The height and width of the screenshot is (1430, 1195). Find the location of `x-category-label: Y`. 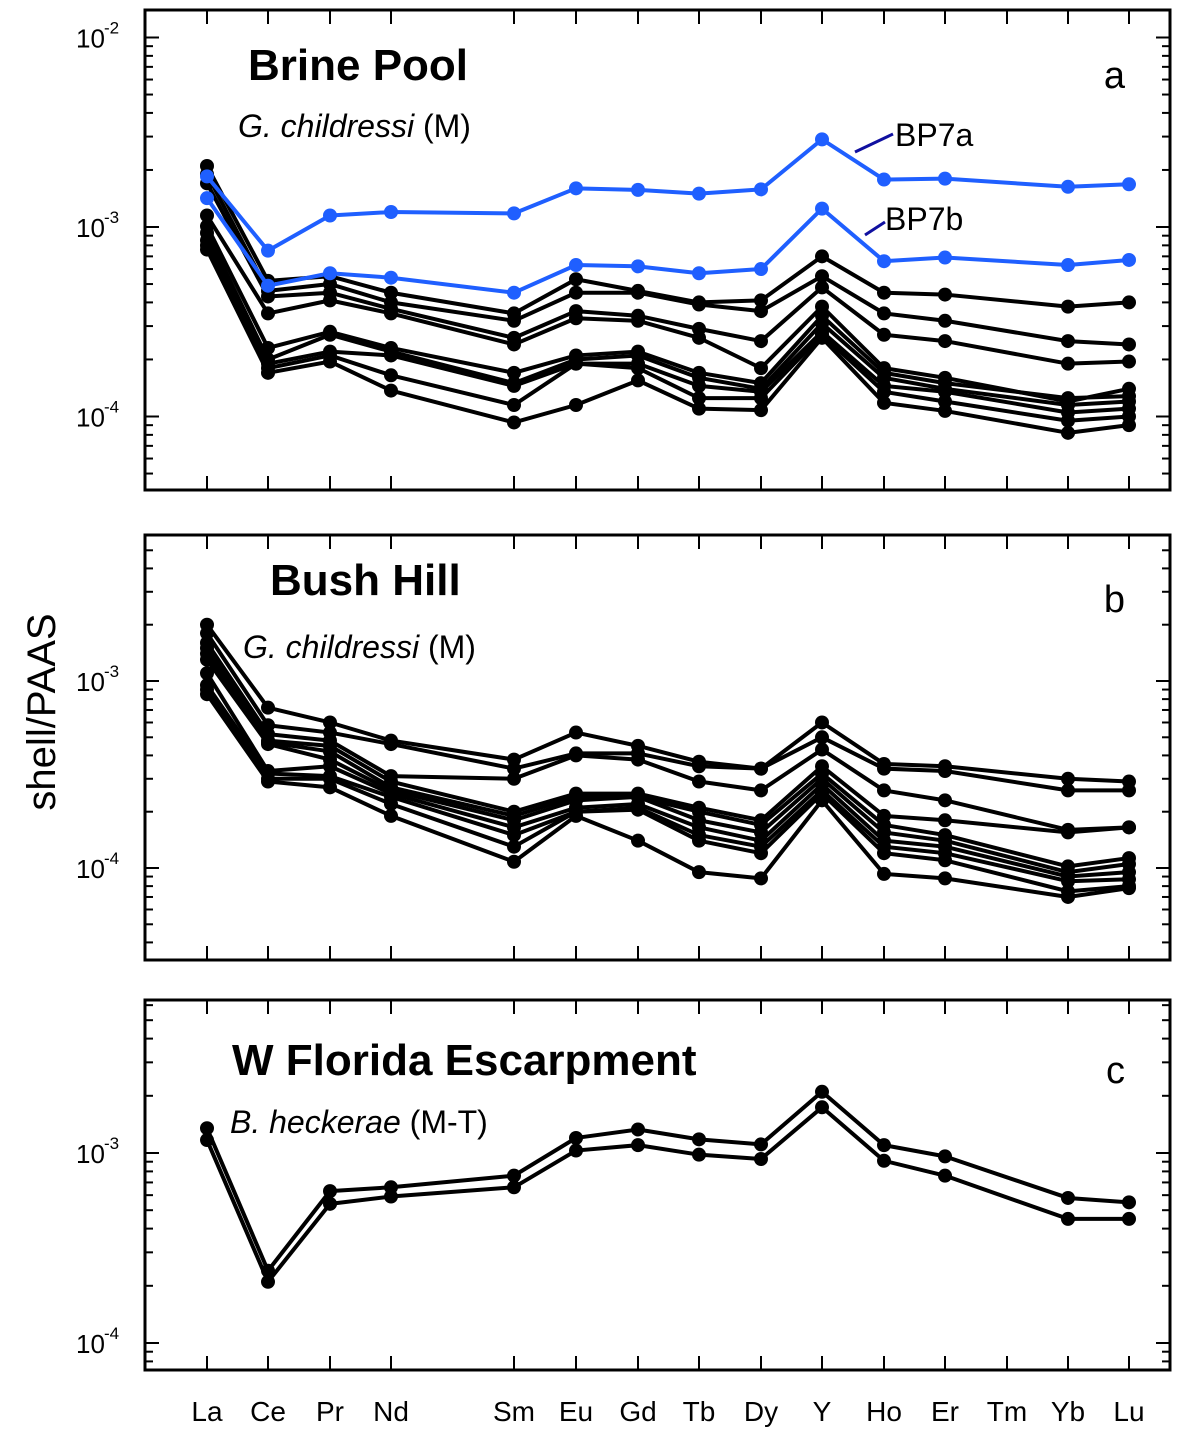

x-category-label: Y is located at coordinates (822, 1411).